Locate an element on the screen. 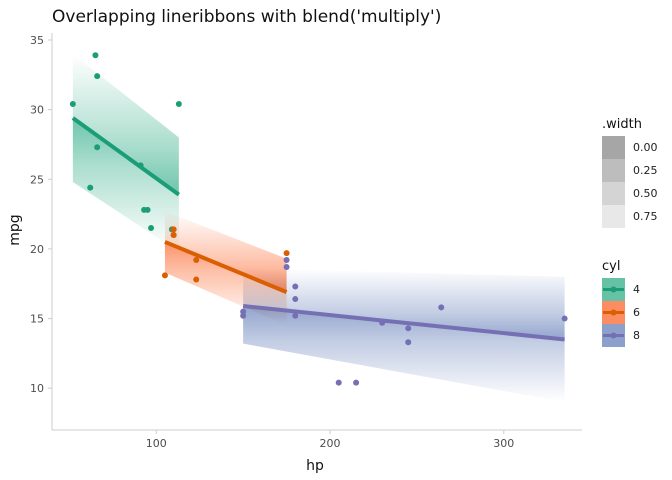  cyl-legend-label: 6 is located at coordinates (636, 312).